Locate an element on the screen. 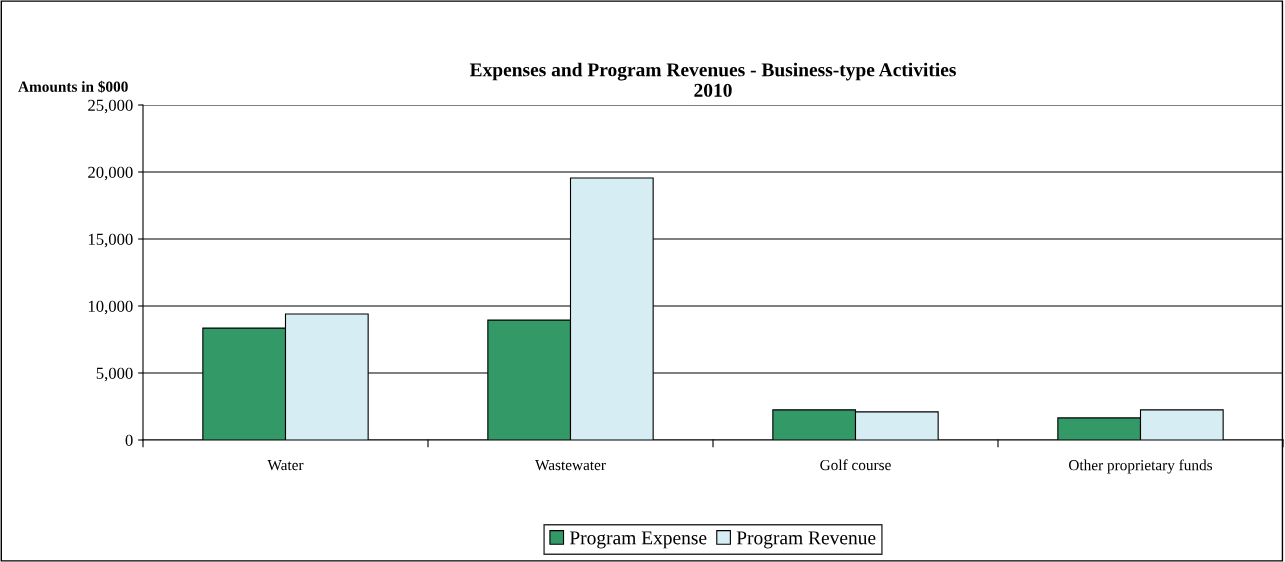 This screenshot has width=1285, height=562. legend-label: Program Expense is located at coordinates (638, 540).